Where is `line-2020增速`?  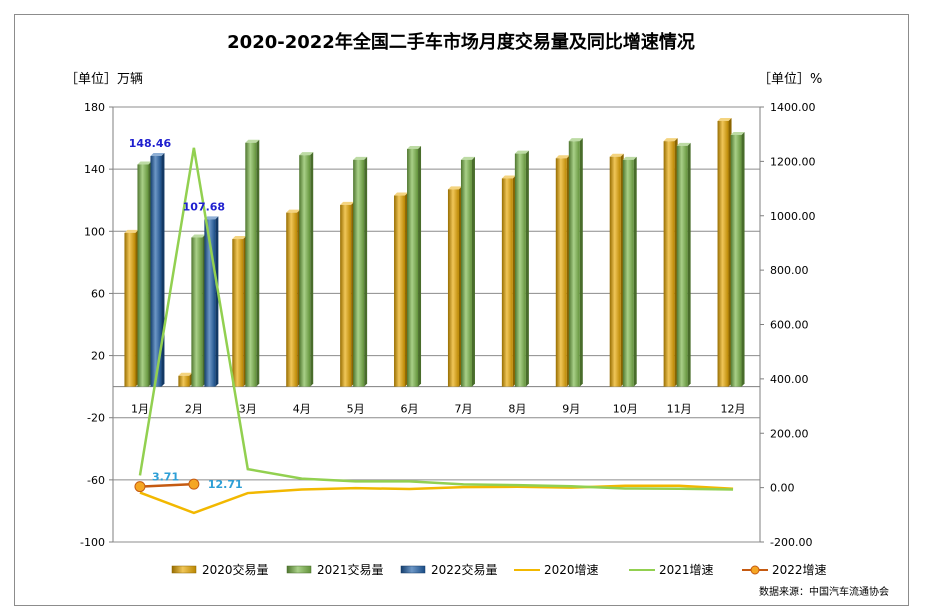
line-2020增速 is located at coordinates (436, 499).